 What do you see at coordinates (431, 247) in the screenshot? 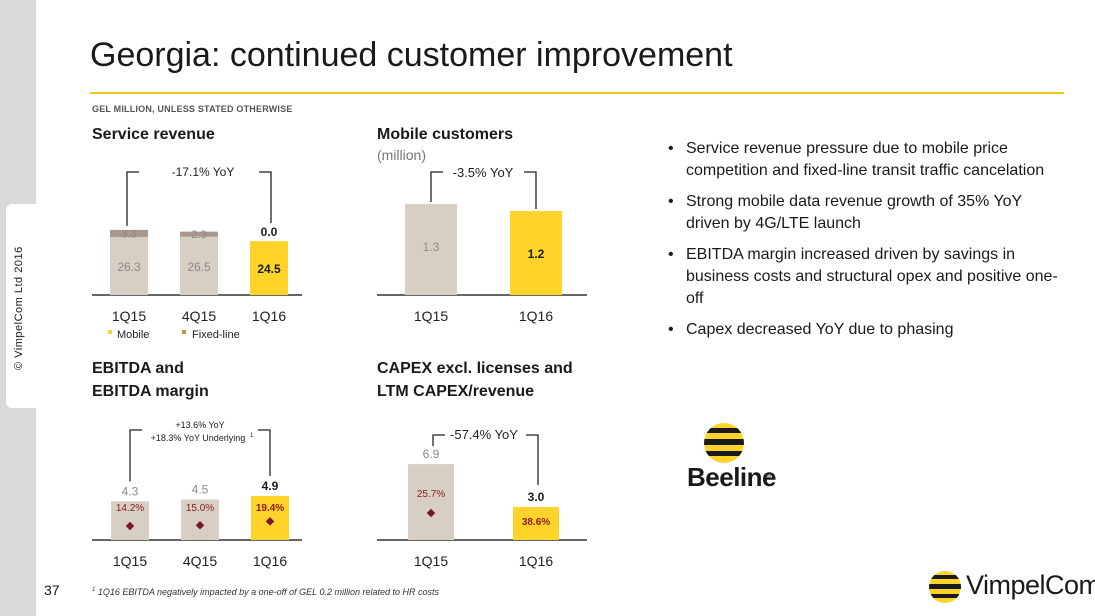
I see `customers-value-label: 1.3` at bounding box center [431, 247].